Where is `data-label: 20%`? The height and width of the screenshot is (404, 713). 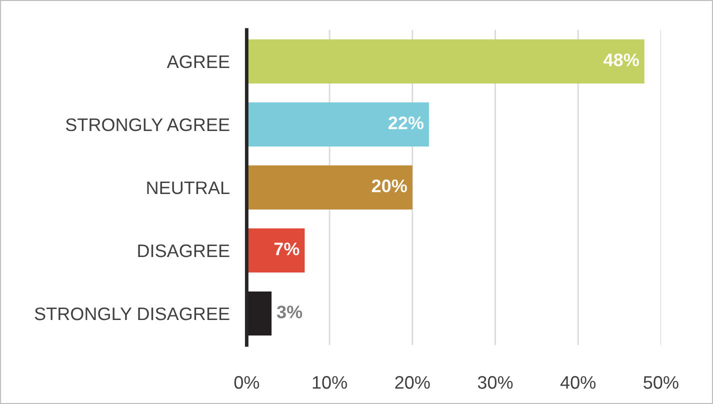 data-label: 20% is located at coordinates (389, 186).